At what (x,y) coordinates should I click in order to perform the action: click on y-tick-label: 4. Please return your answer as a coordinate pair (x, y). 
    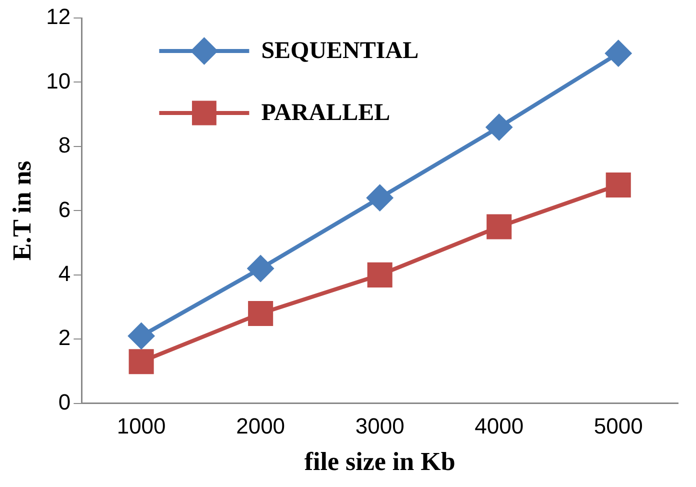
    Looking at the image, I should click on (64, 273).